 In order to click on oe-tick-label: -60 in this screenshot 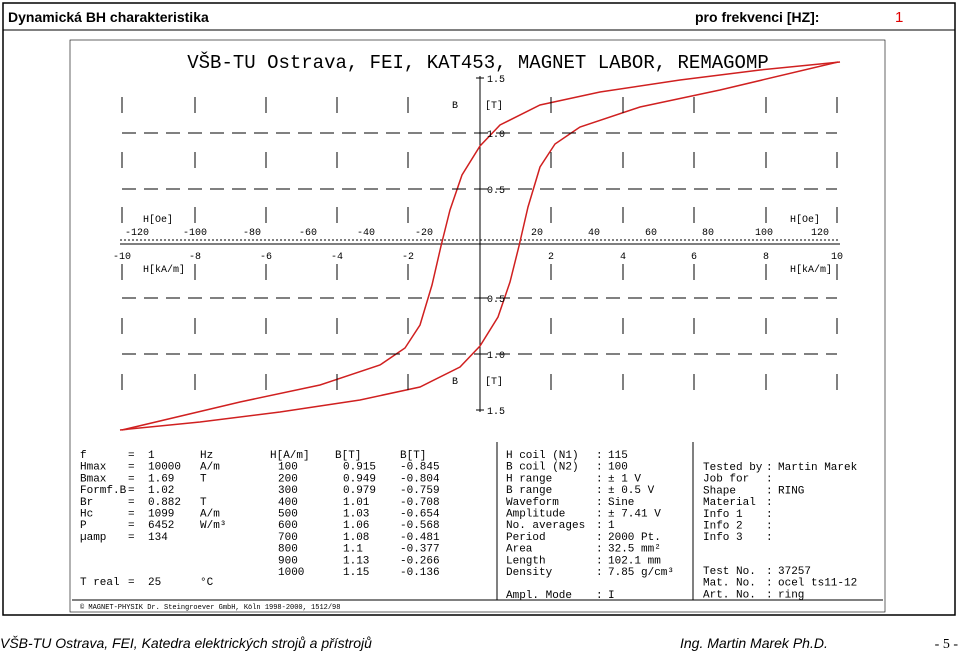, I will do `click(308, 233)`.